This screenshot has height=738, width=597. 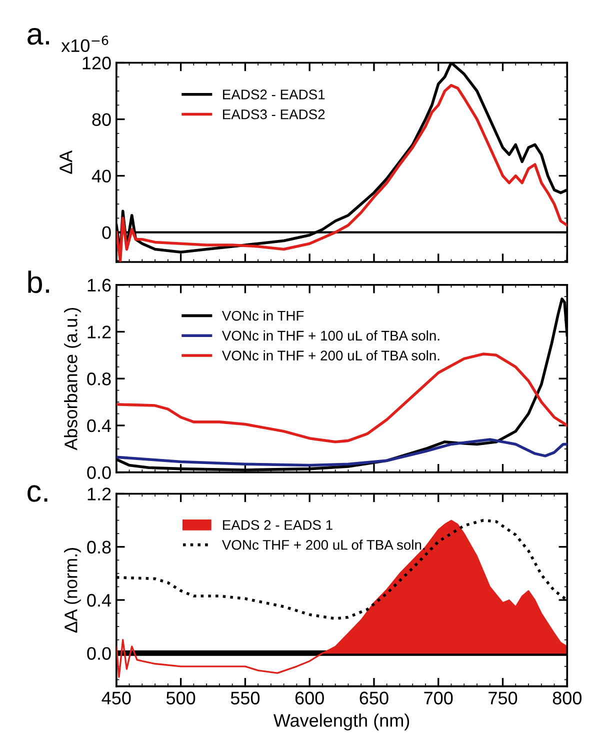 I want to click on legend-label: EADS 2 - EADS 1, so click(x=277, y=525).